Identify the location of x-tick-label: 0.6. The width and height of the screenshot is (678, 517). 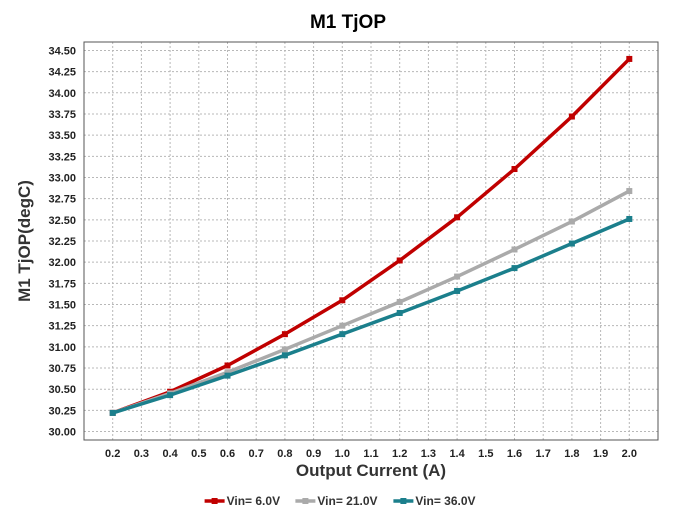
(227, 454).